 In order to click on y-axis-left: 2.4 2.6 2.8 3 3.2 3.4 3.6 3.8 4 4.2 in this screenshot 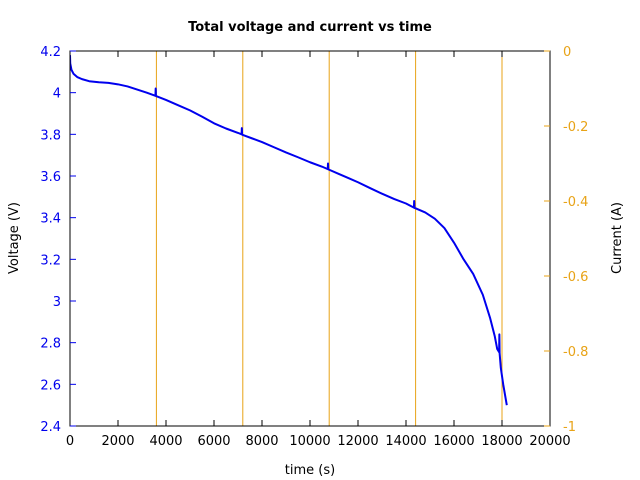, I will do `click(58, 240)`.